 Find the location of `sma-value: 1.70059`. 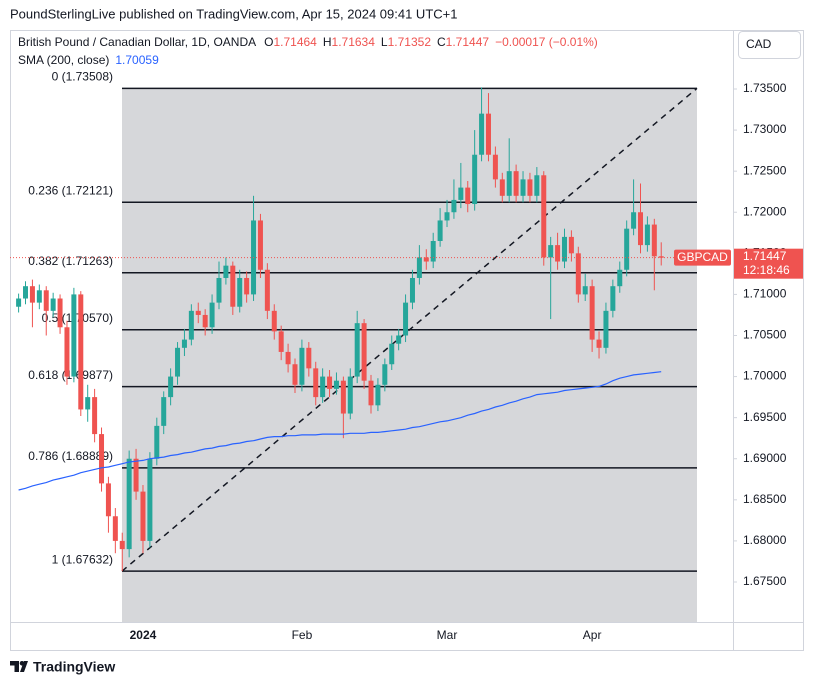

sma-value: 1.70059 is located at coordinates (137, 60).